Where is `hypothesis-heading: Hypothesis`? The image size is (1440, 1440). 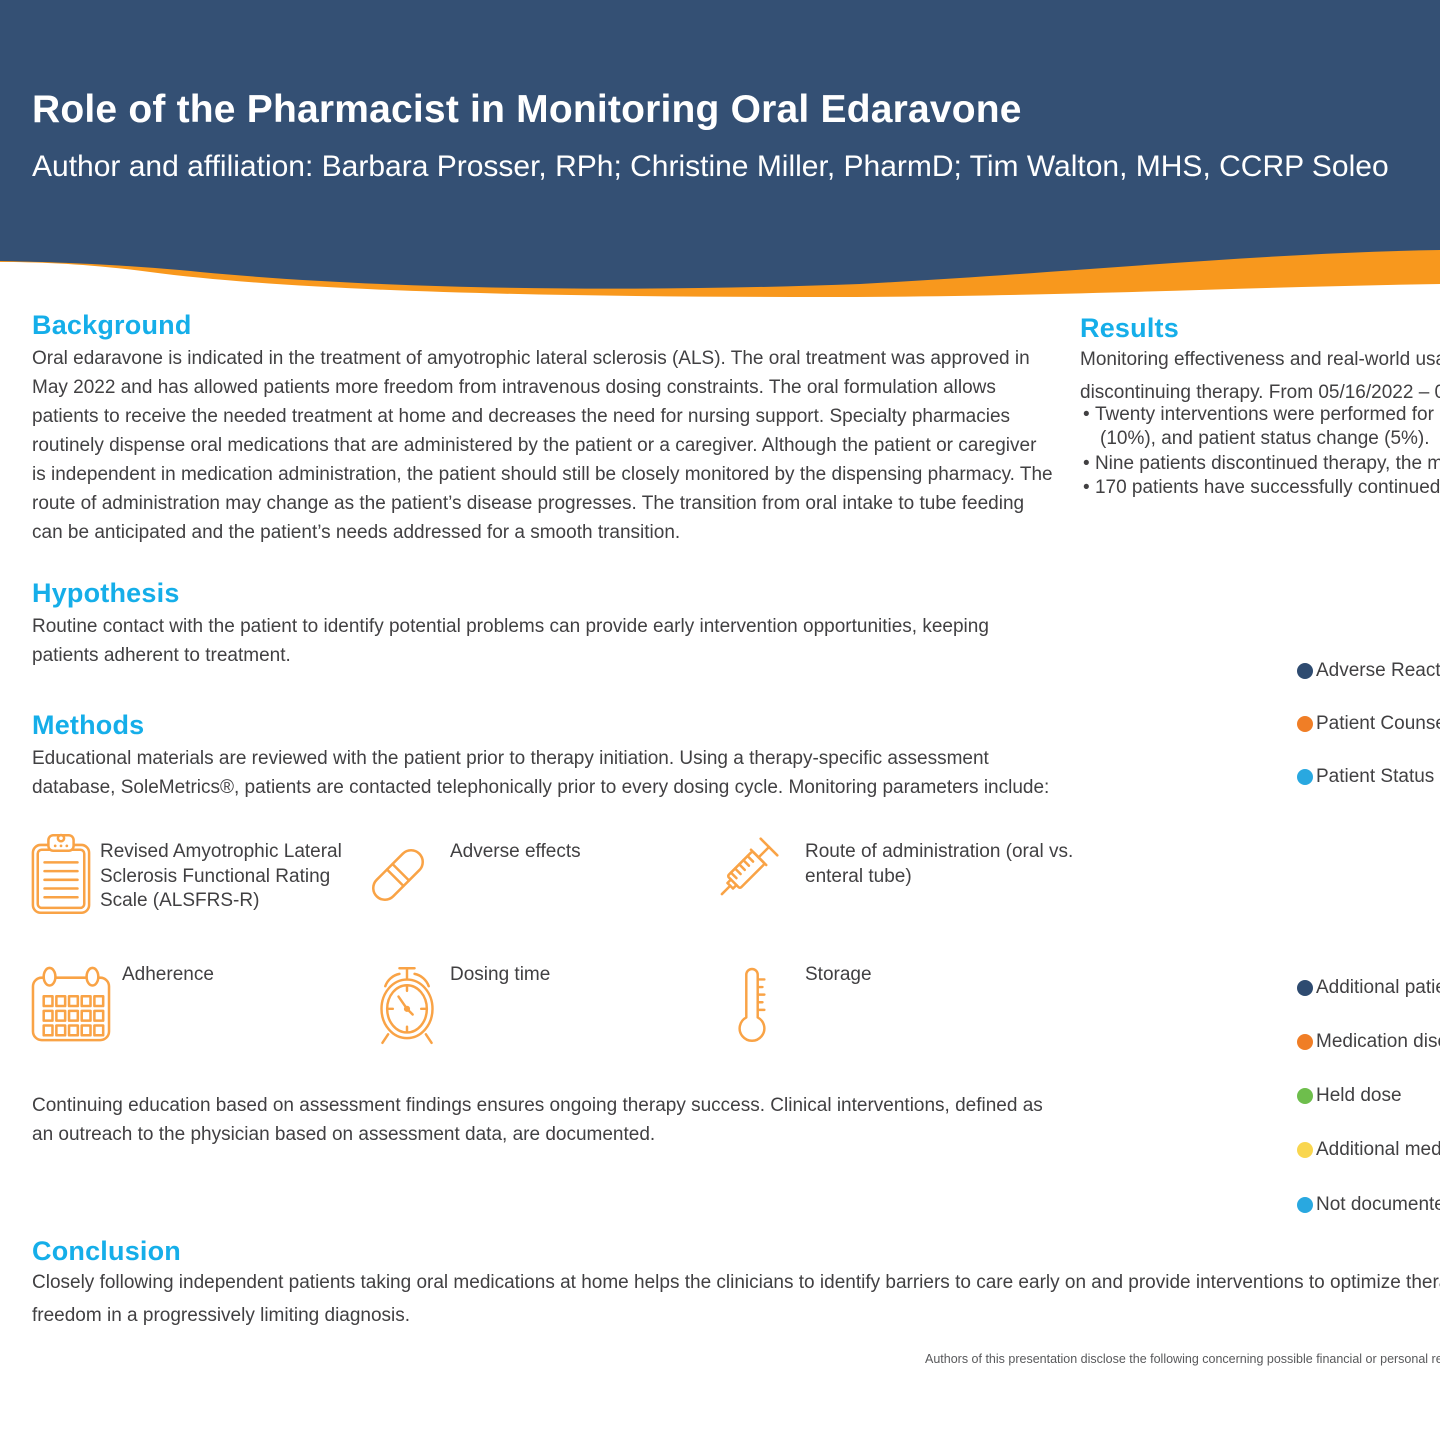 hypothesis-heading: Hypothesis is located at coordinates (106, 593).